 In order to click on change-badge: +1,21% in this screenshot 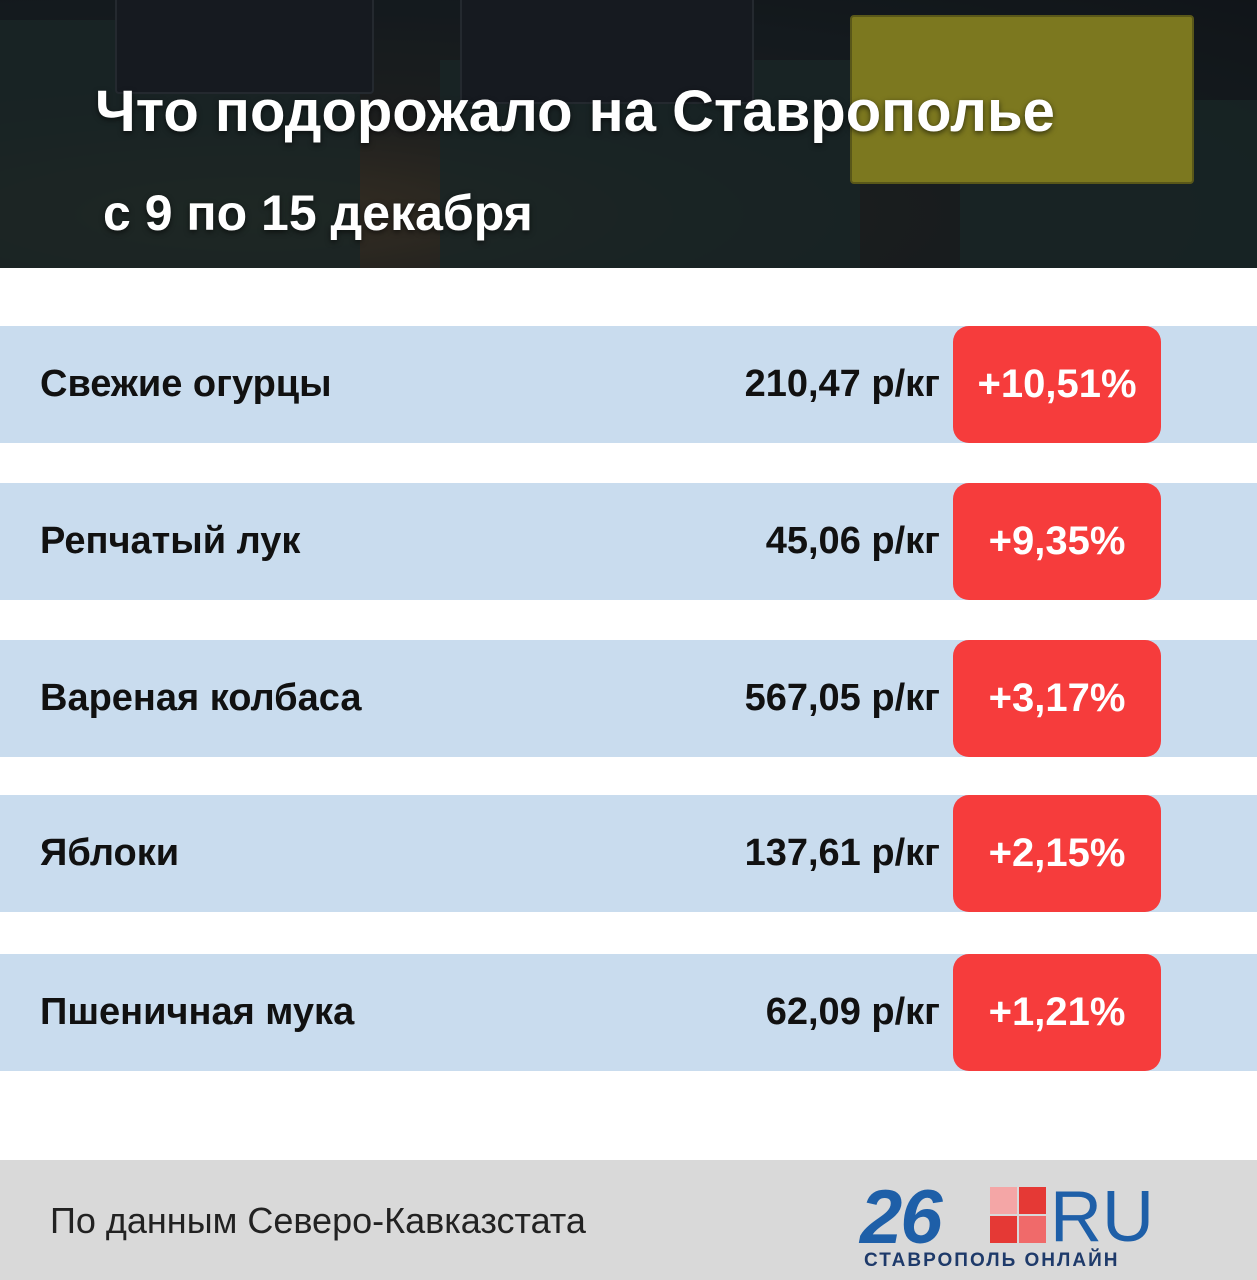, I will do `click(1057, 1012)`.